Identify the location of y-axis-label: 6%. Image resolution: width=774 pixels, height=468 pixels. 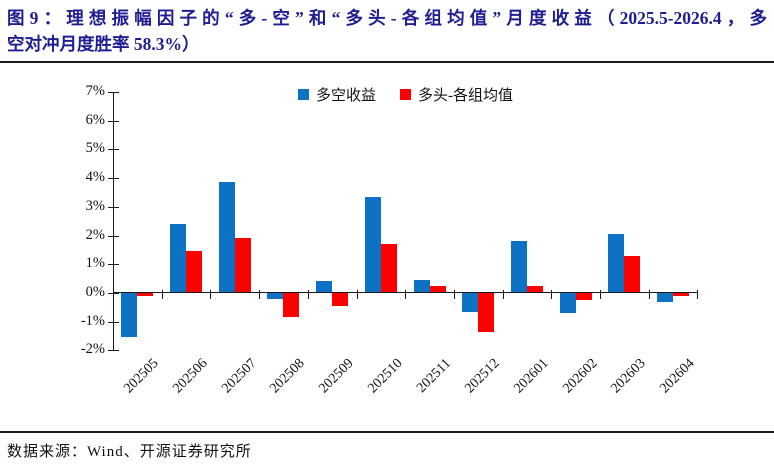
(95, 119).